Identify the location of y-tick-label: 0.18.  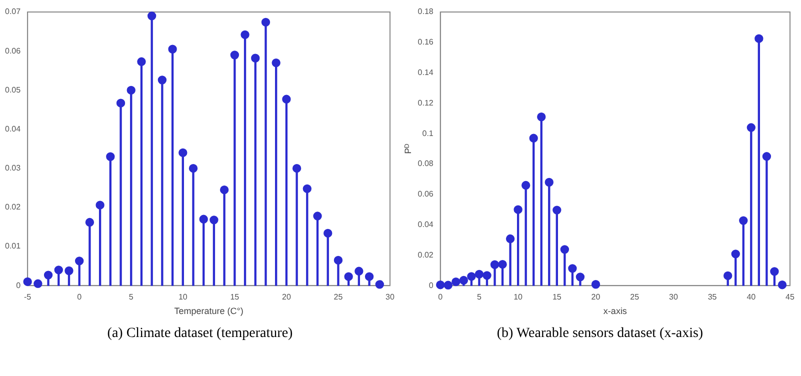
(426, 11).